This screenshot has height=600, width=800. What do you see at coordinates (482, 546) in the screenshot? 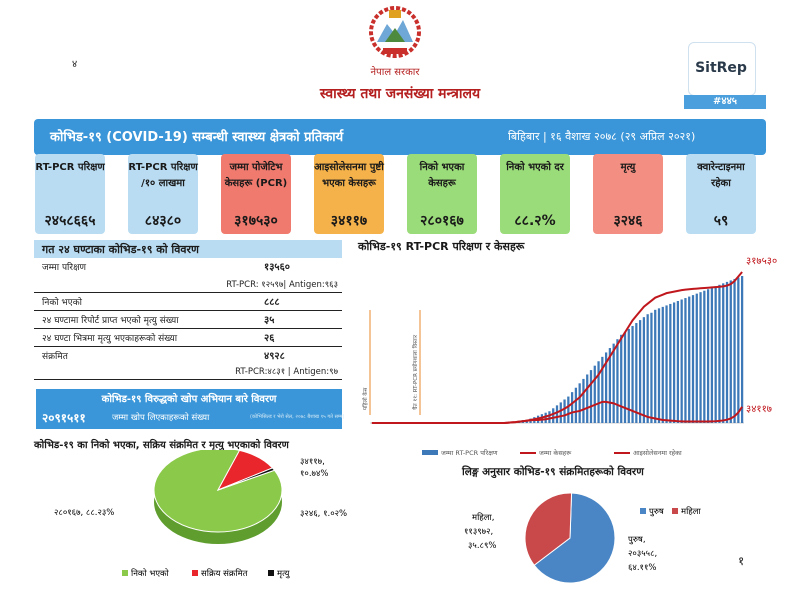
I see `pie-data-label: ३५.८९%` at bounding box center [482, 546].